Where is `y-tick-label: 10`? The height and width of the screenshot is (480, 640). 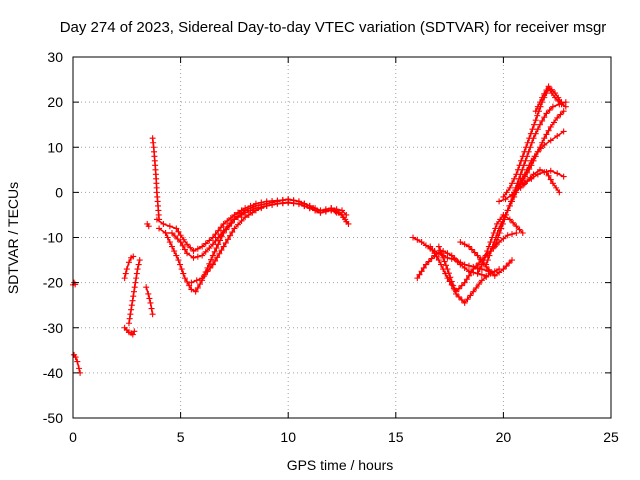 y-tick-label: 10 is located at coordinates (55, 147).